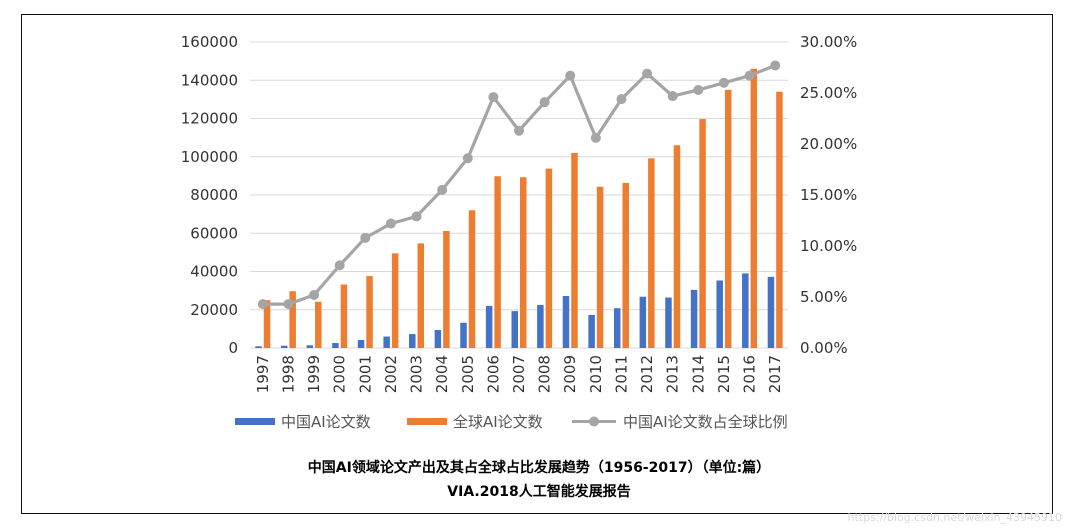  Describe the element at coordinates (591, 331) in the screenshot. I see `bar-china-2010` at that location.